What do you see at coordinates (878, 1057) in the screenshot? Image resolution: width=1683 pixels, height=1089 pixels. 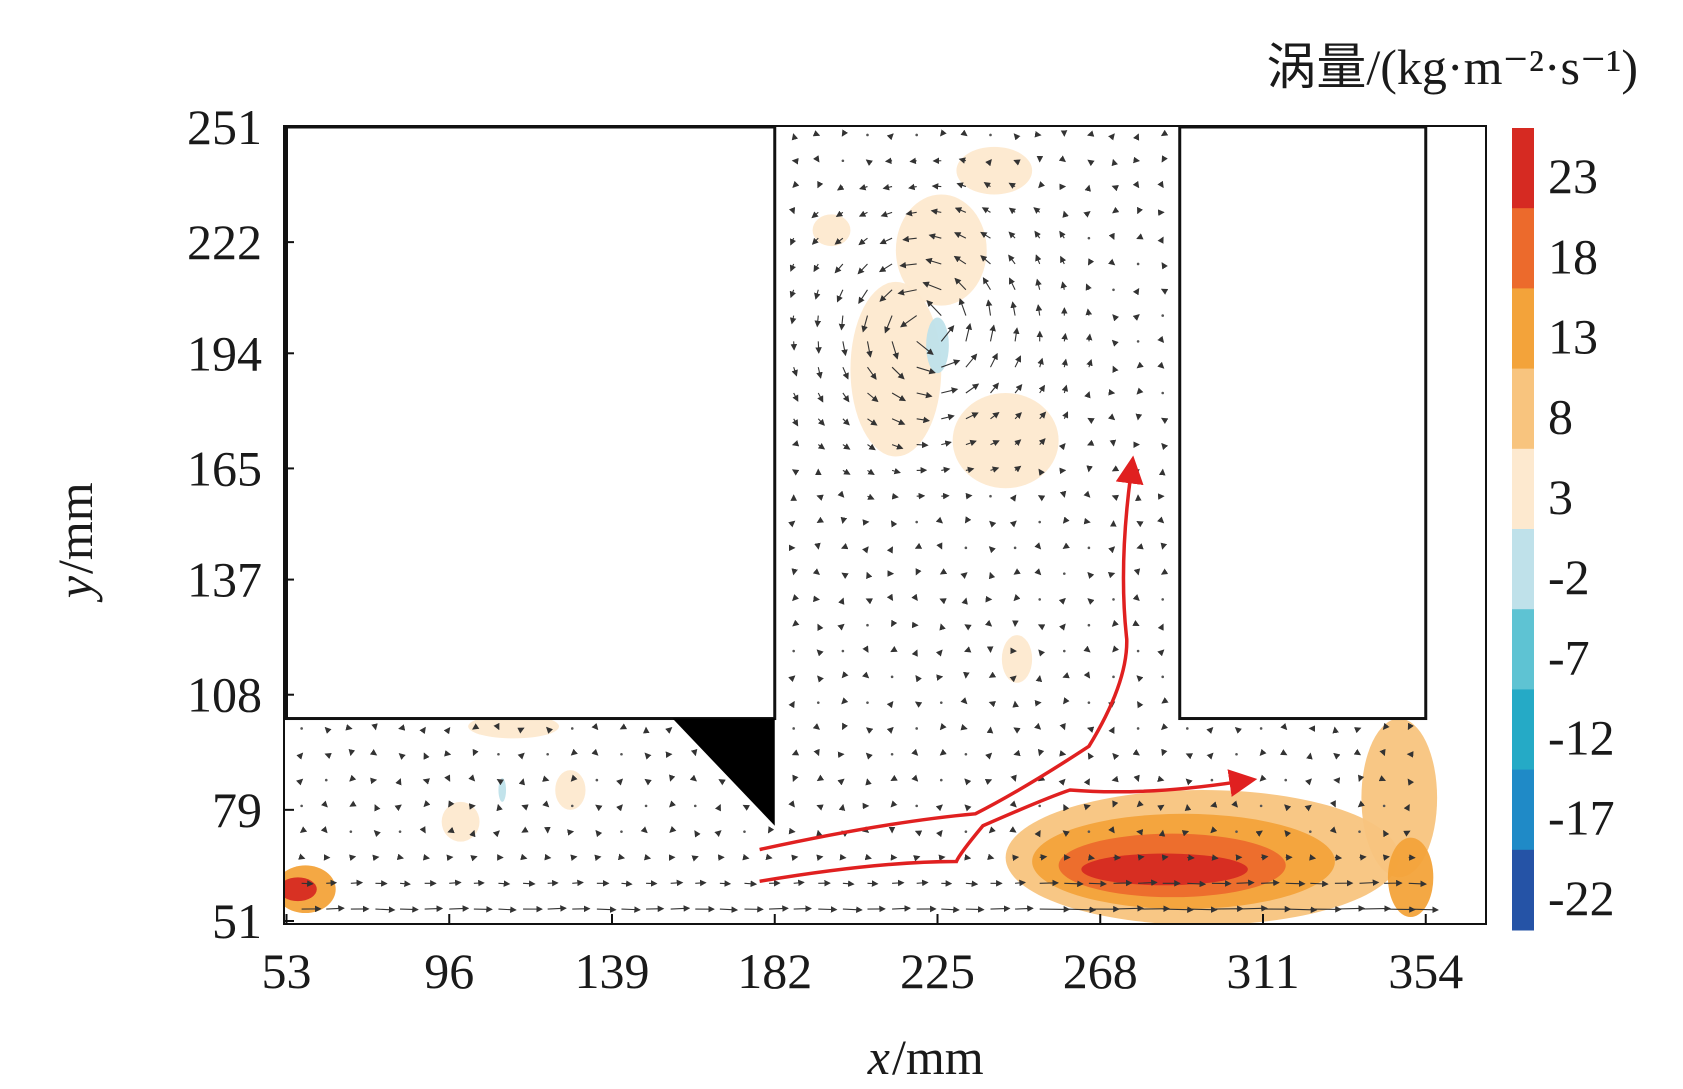 I see `x-axis-label: x` at bounding box center [878, 1057].